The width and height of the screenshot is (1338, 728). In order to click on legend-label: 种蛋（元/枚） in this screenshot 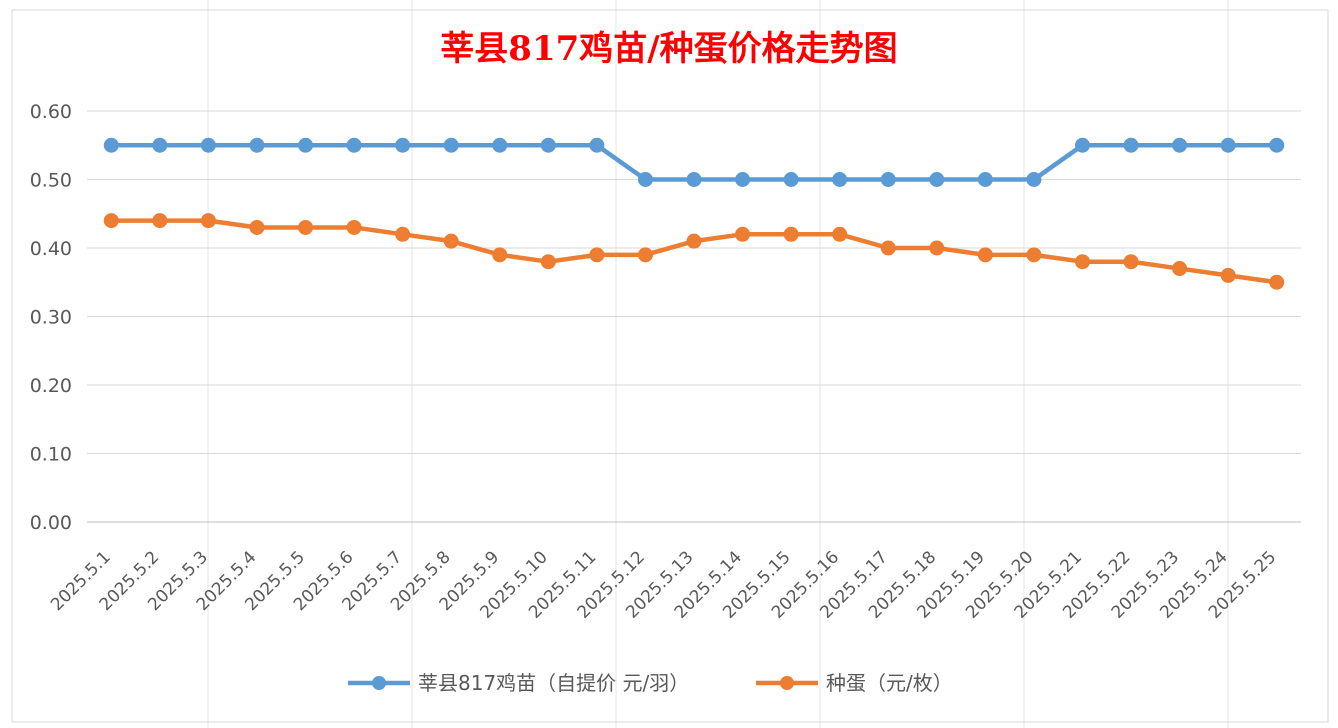, I will do `click(889, 683)`.